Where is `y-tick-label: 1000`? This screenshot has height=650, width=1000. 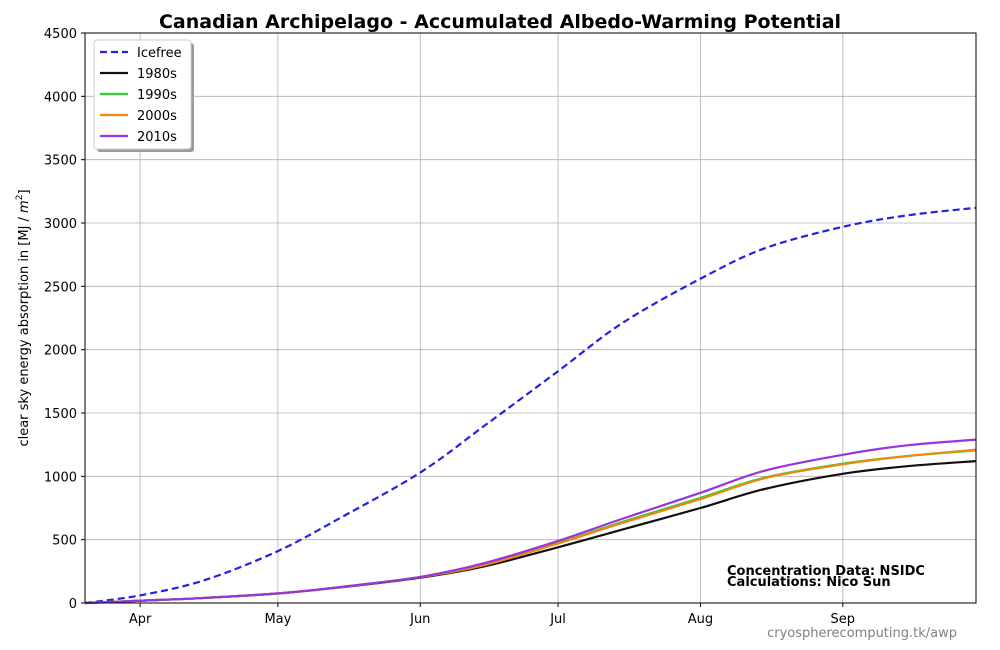
y-tick-label: 1000 is located at coordinates (60, 477).